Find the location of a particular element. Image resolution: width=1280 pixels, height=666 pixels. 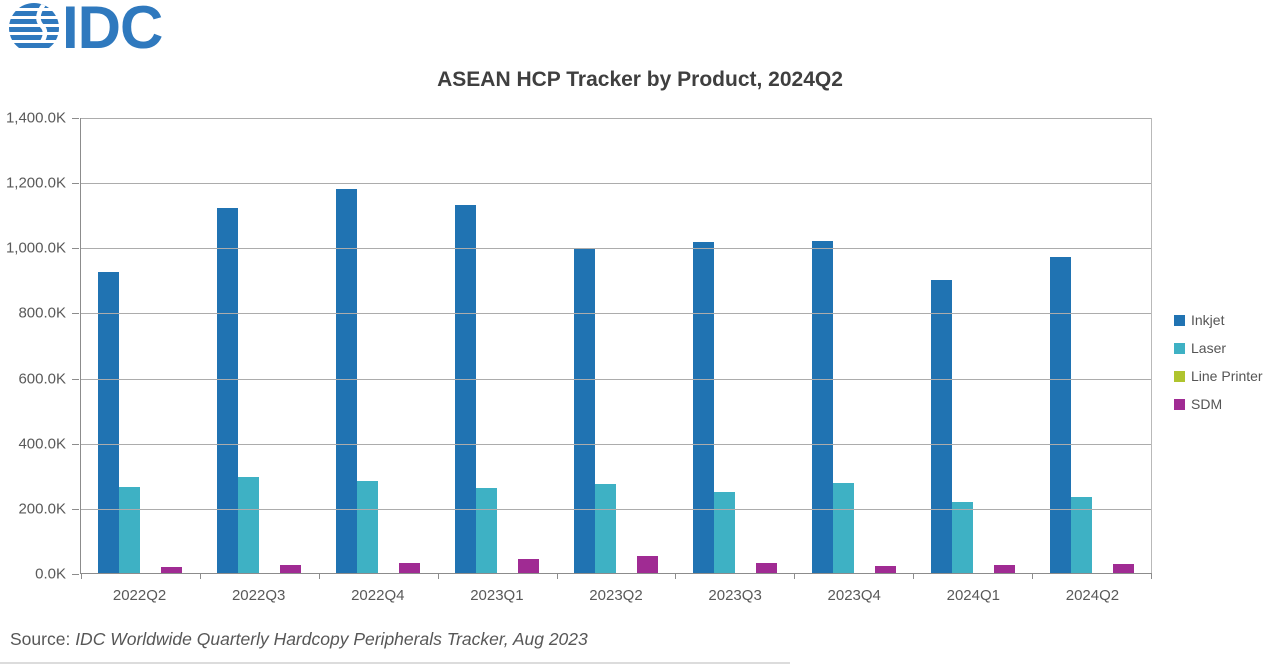

legend-label-laser: Laser is located at coordinates (1209, 348).